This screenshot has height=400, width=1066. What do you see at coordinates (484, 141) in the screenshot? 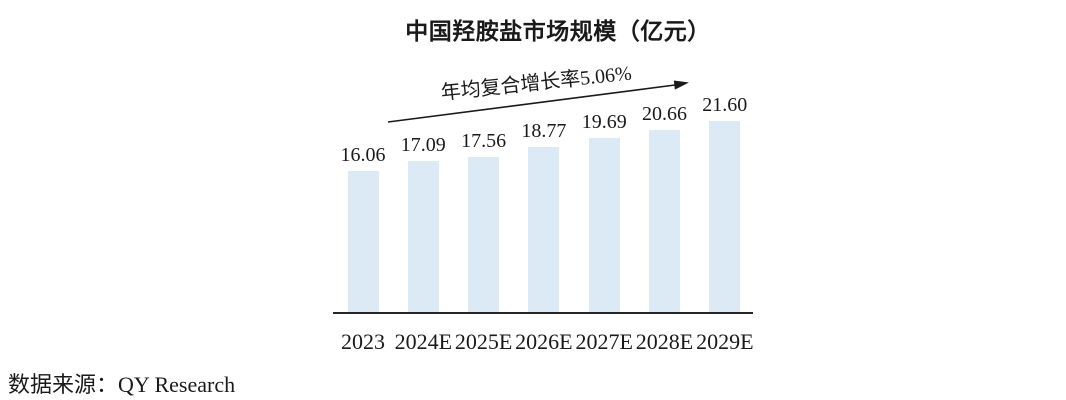
I see `bar-value-label: 17.56` at bounding box center [484, 141].